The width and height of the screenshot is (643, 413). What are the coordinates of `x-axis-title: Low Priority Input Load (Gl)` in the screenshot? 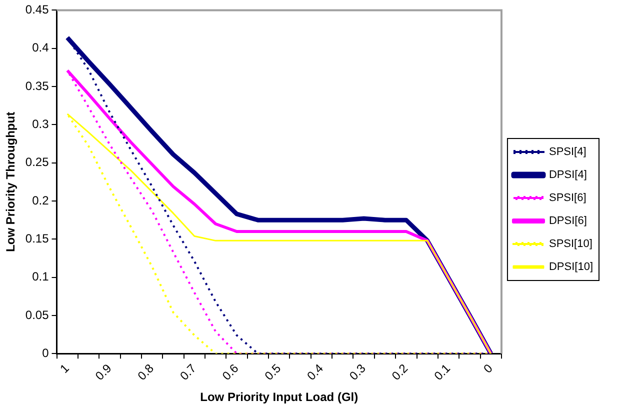 It's located at (279, 397).